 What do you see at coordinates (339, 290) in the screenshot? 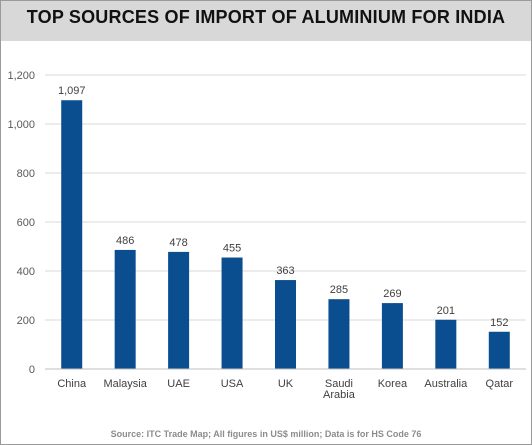
I see `data-label: 285` at bounding box center [339, 290].